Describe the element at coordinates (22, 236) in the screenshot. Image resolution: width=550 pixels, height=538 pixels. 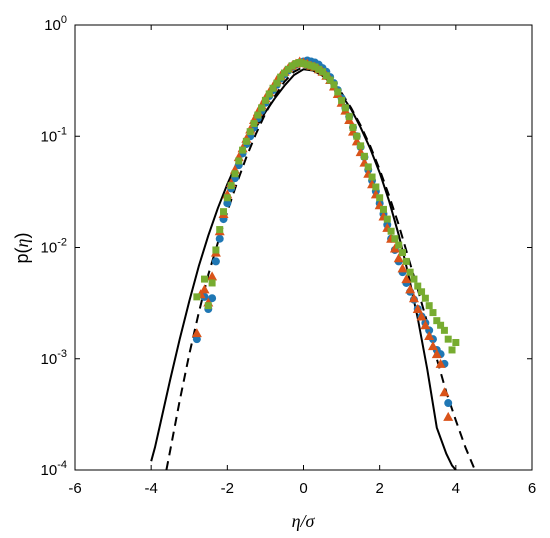
I see `y-axis-label-suffix: )` at that location.